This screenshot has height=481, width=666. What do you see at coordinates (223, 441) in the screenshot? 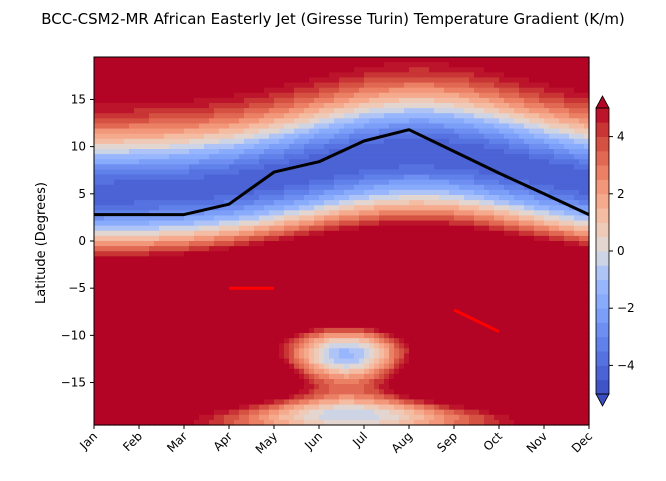
I see `x-tick-label: Apr` at bounding box center [223, 441].